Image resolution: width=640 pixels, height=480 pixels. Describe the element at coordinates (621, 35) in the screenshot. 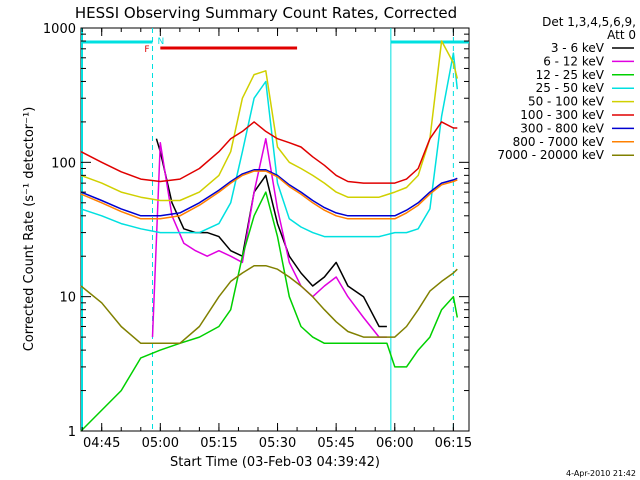

I see `legend-header-1: Att 0` at that location.